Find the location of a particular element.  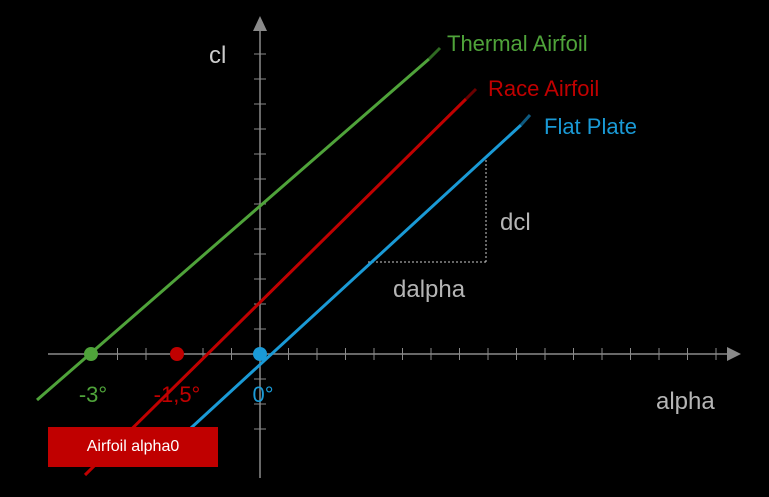

dcl-label: dcl is located at coordinates (515, 222).